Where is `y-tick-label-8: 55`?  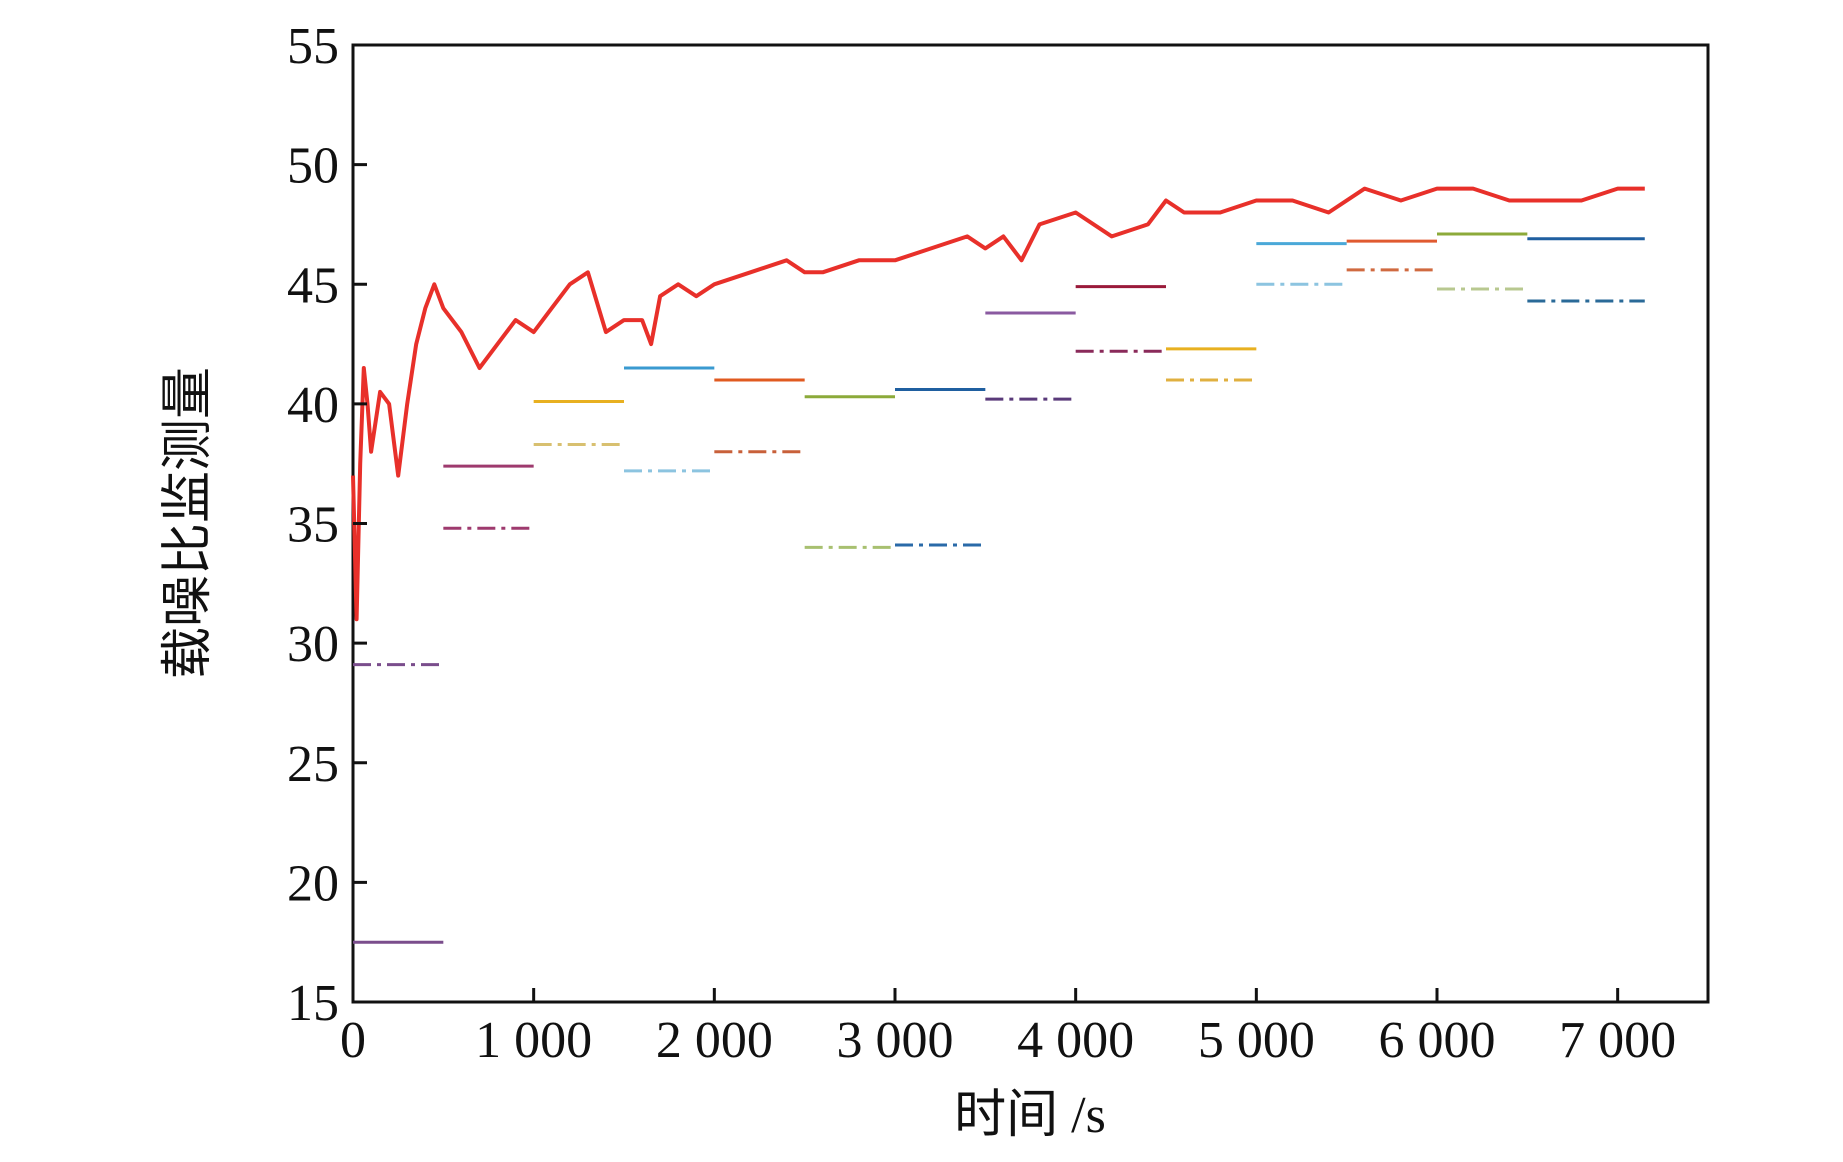 y-tick-label-8: 55 is located at coordinates (313, 46).